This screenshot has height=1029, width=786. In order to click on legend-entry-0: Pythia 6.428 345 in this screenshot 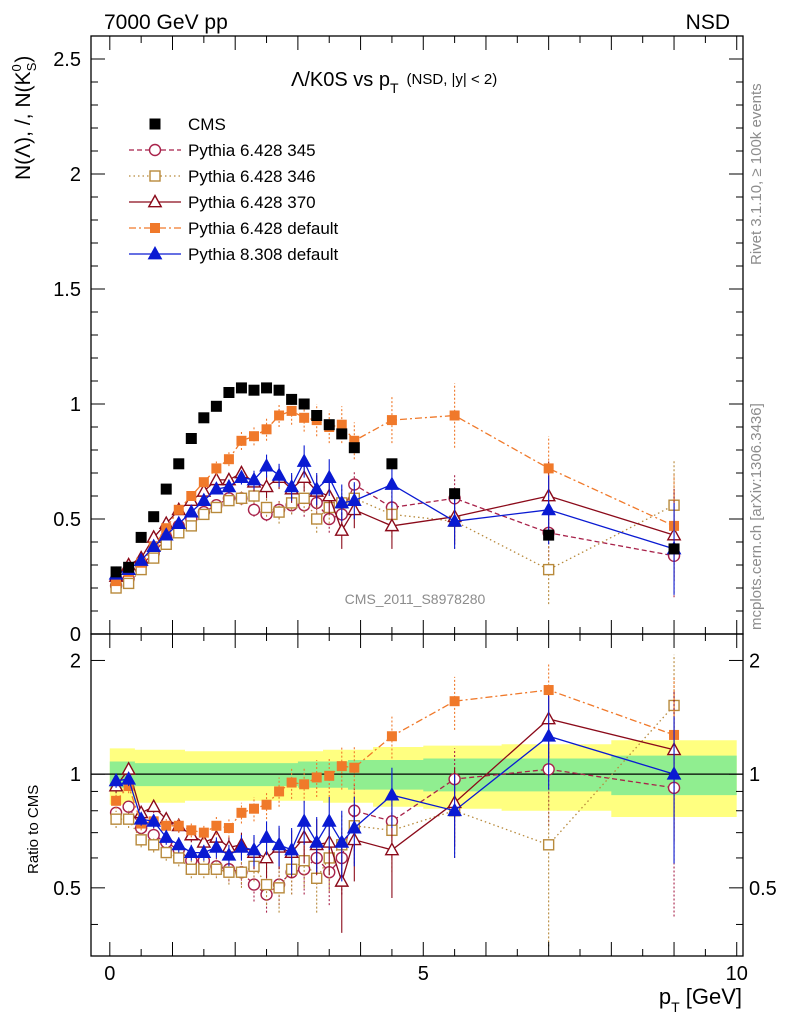, I will do `click(222, 150)`.